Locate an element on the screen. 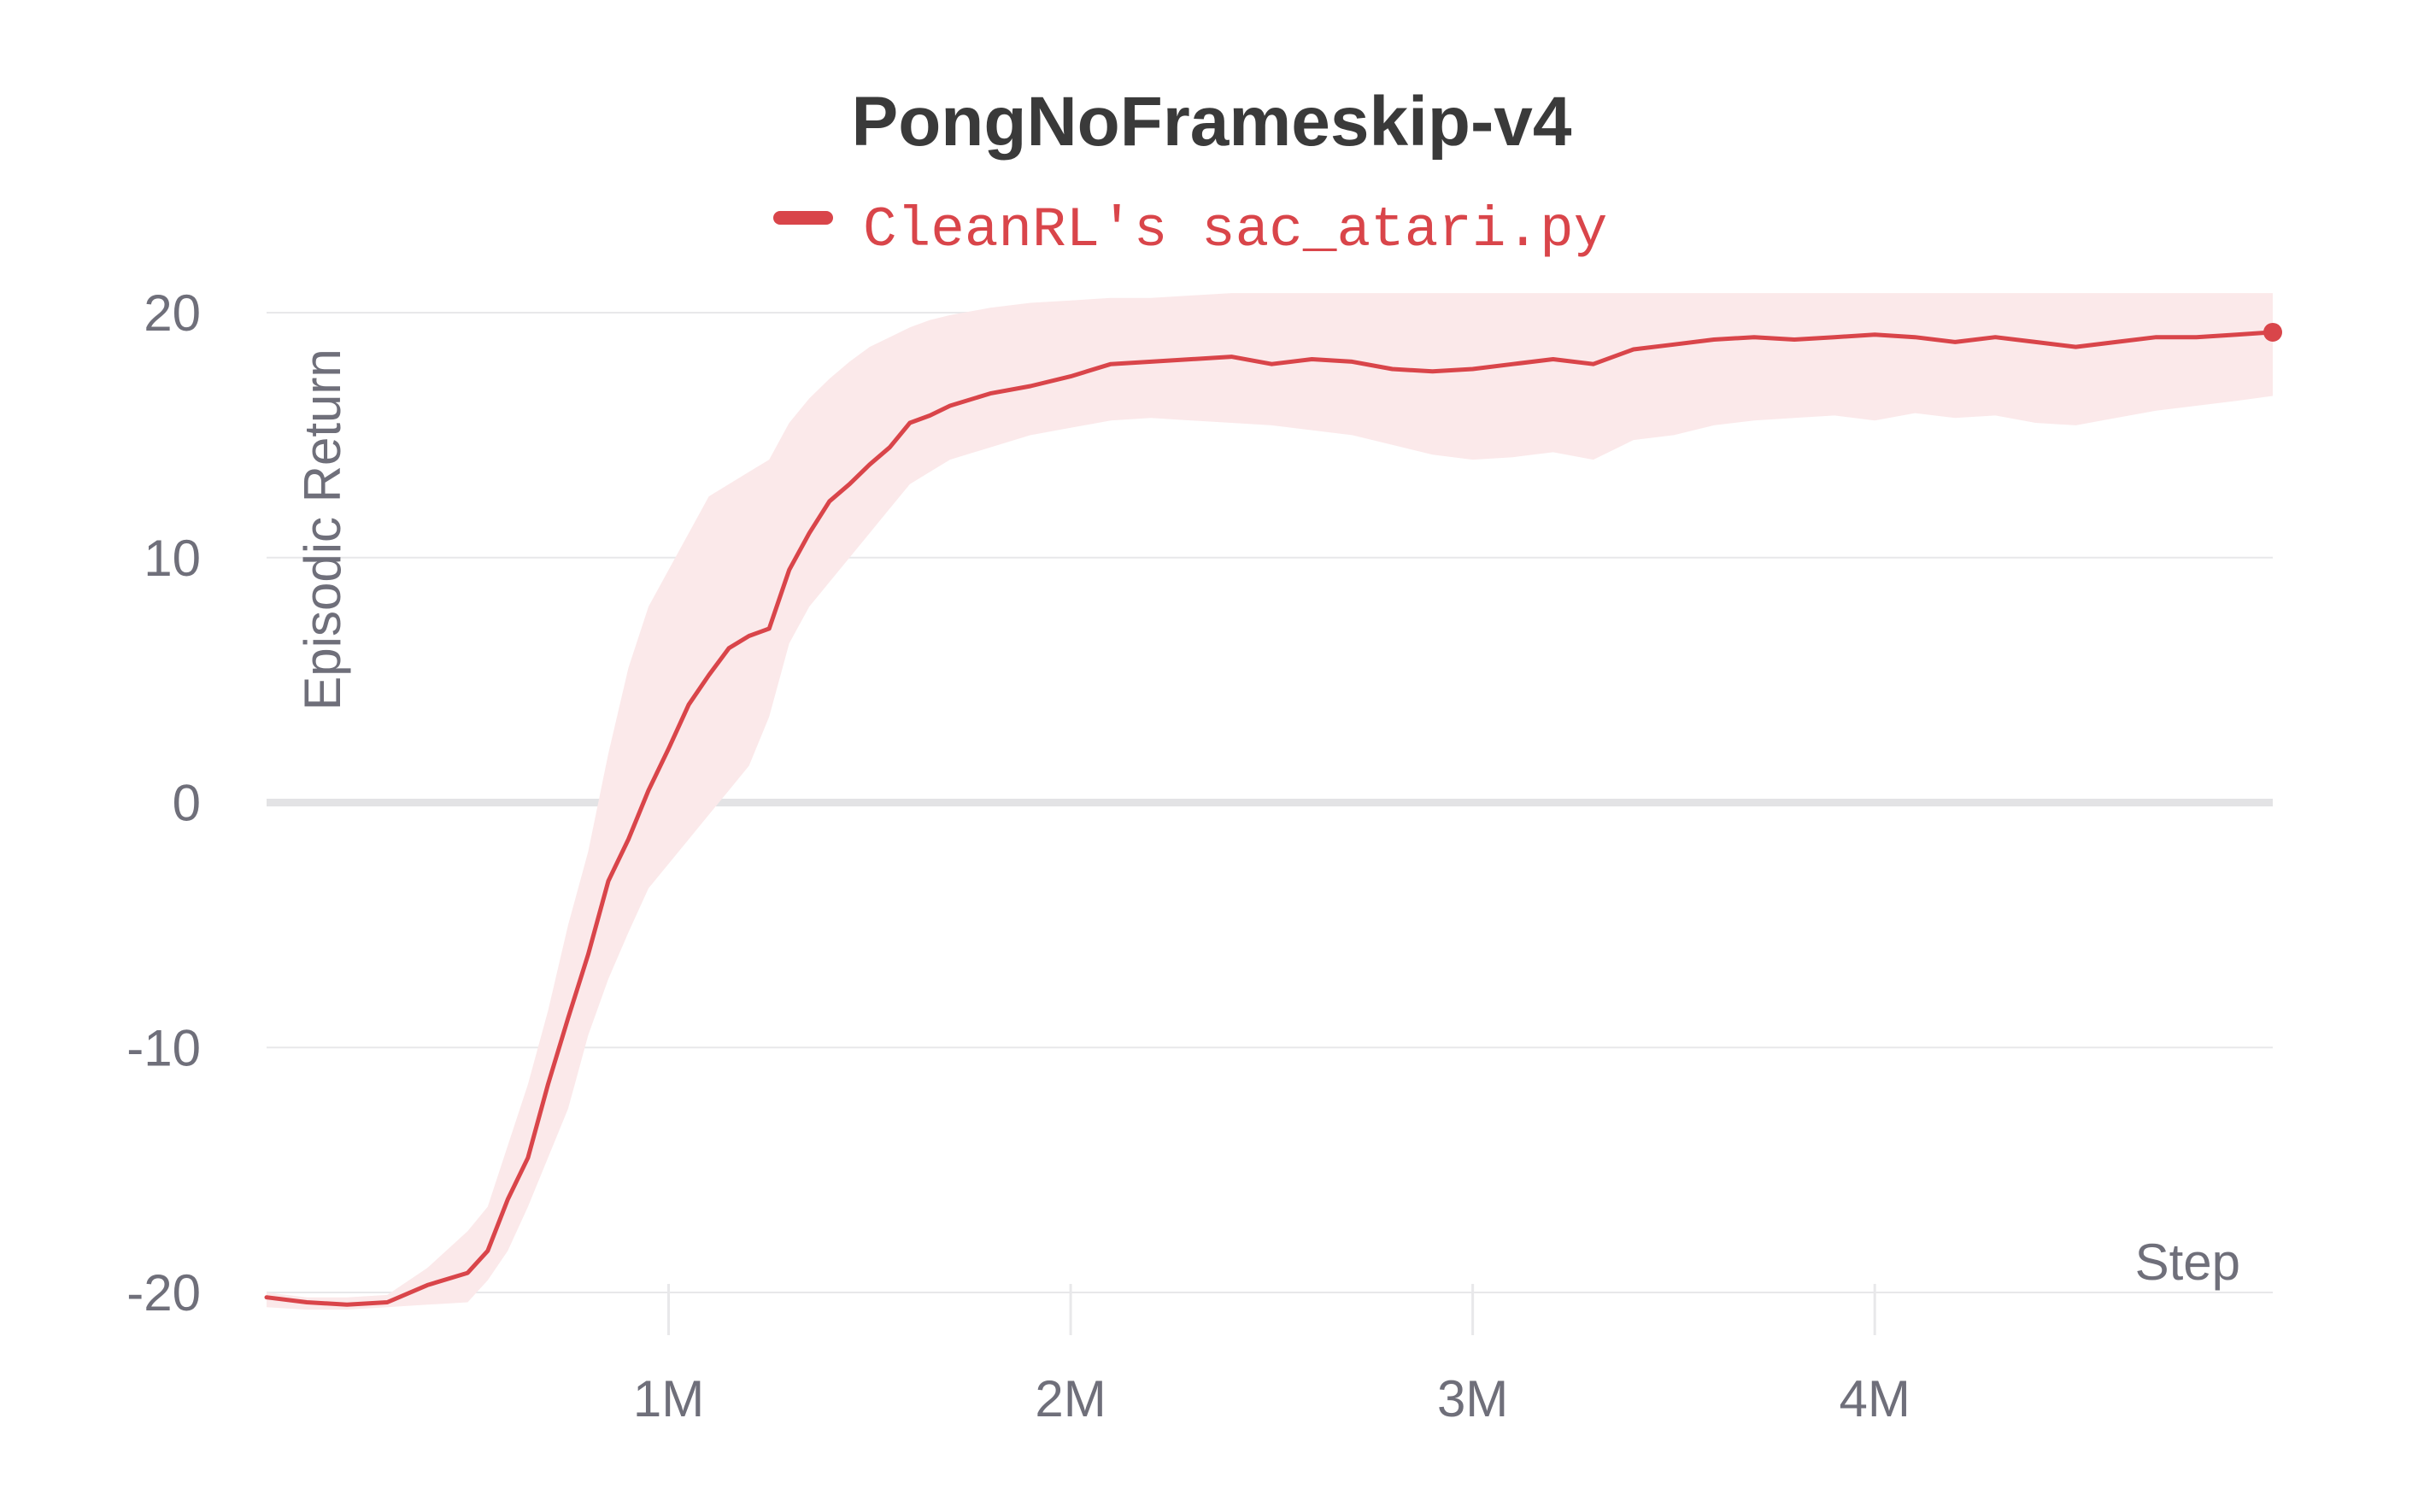 The width and height of the screenshot is (2424, 1512). y-tick-label: -20 is located at coordinates (163, 1293).